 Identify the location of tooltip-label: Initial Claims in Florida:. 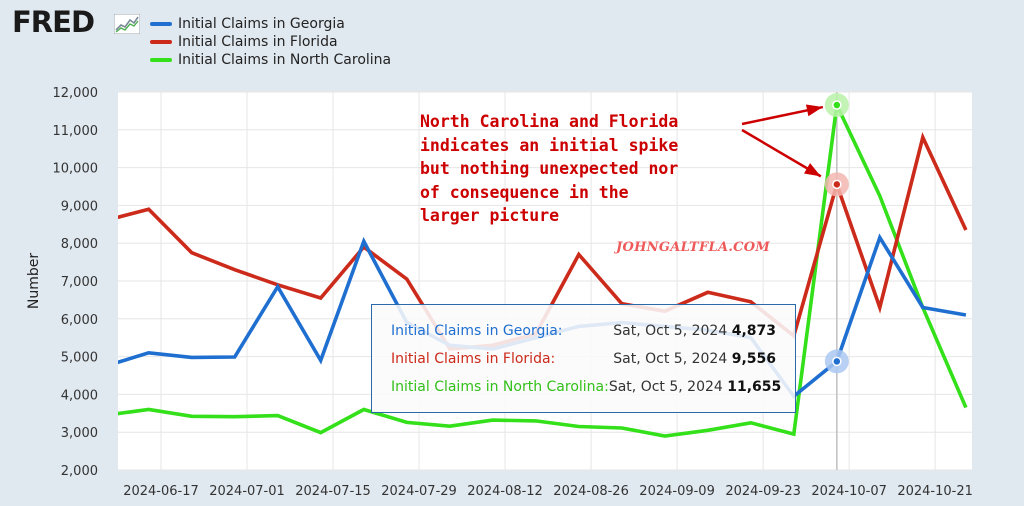
(473, 359).